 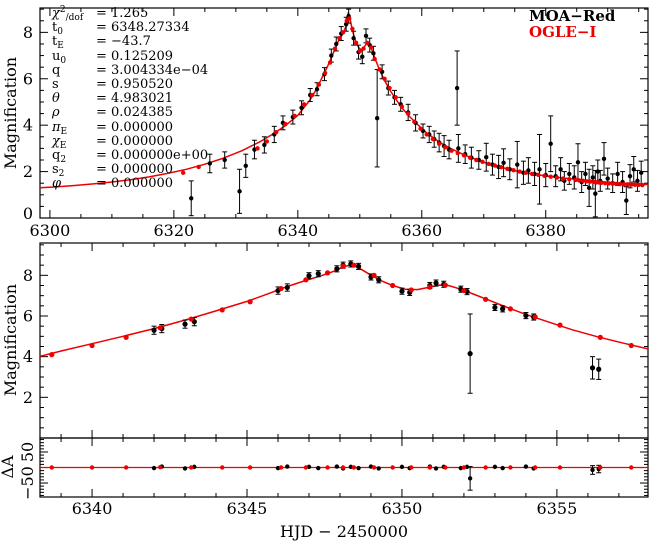 I want to click on fit-parameter-row: πE = 0.000000, so click(x=130, y=127).